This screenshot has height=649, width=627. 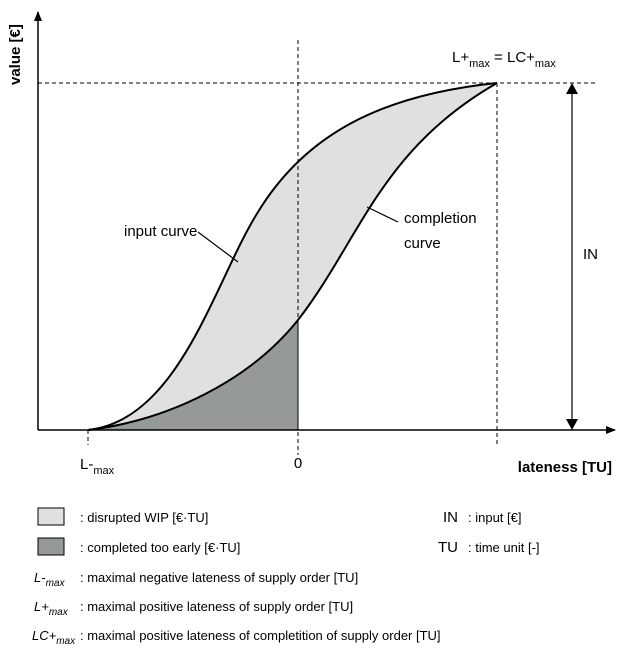 I want to click on completion-label: curve, so click(x=422, y=243).